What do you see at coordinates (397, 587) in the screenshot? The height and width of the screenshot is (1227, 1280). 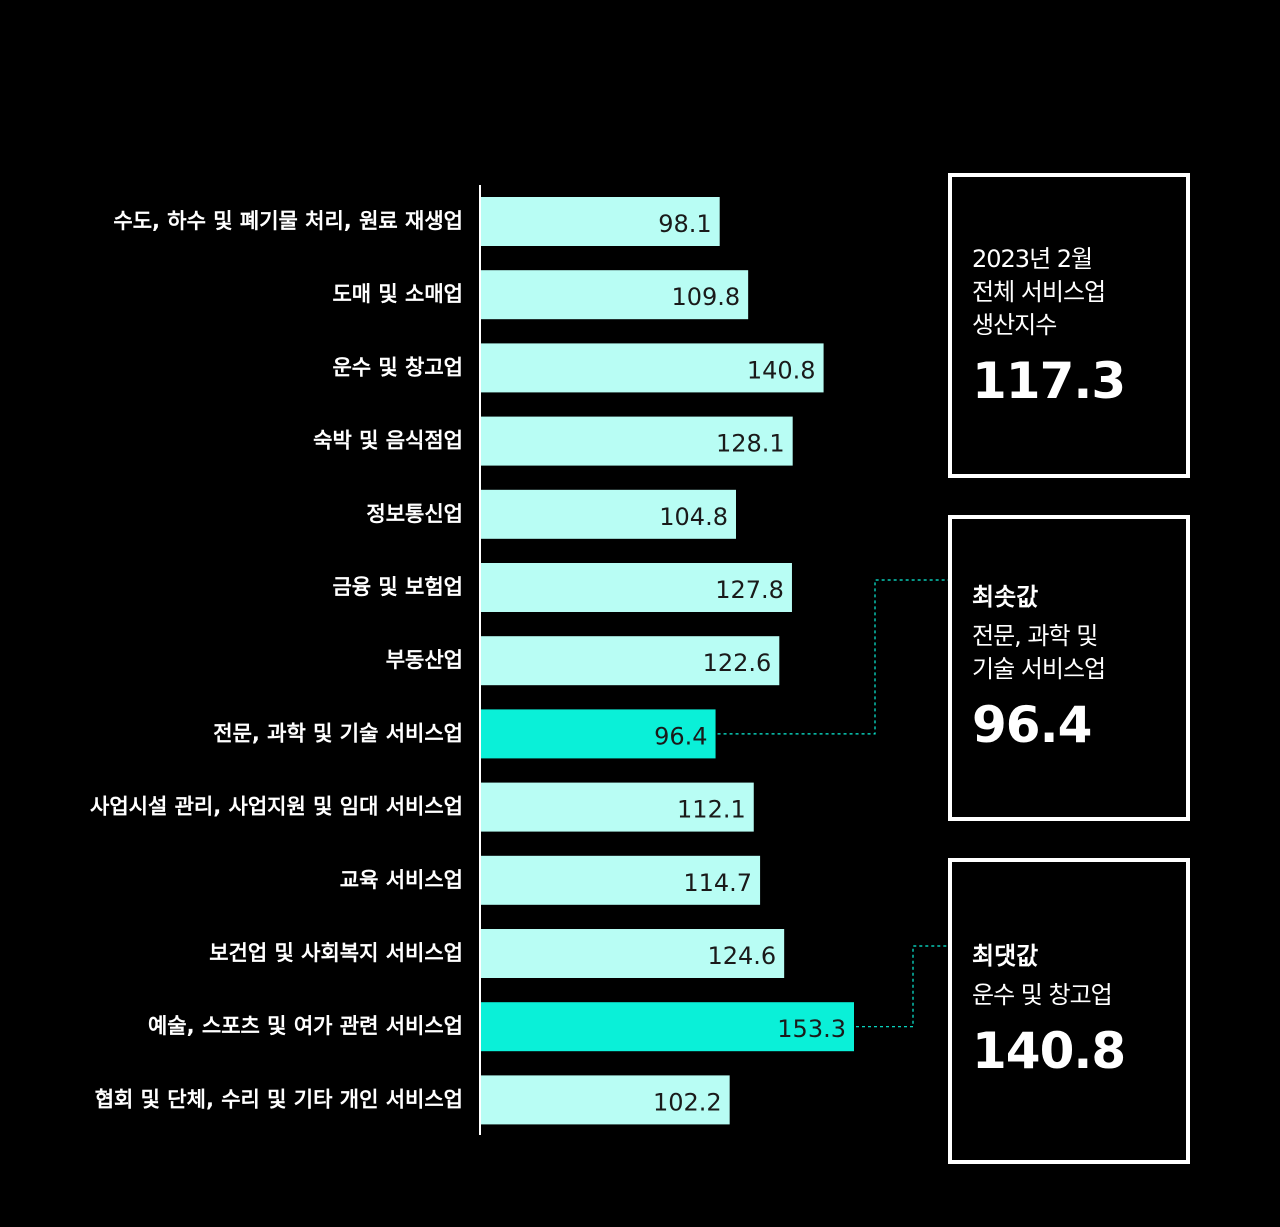 I see `category-label-5: 금융 및 보험업` at bounding box center [397, 587].